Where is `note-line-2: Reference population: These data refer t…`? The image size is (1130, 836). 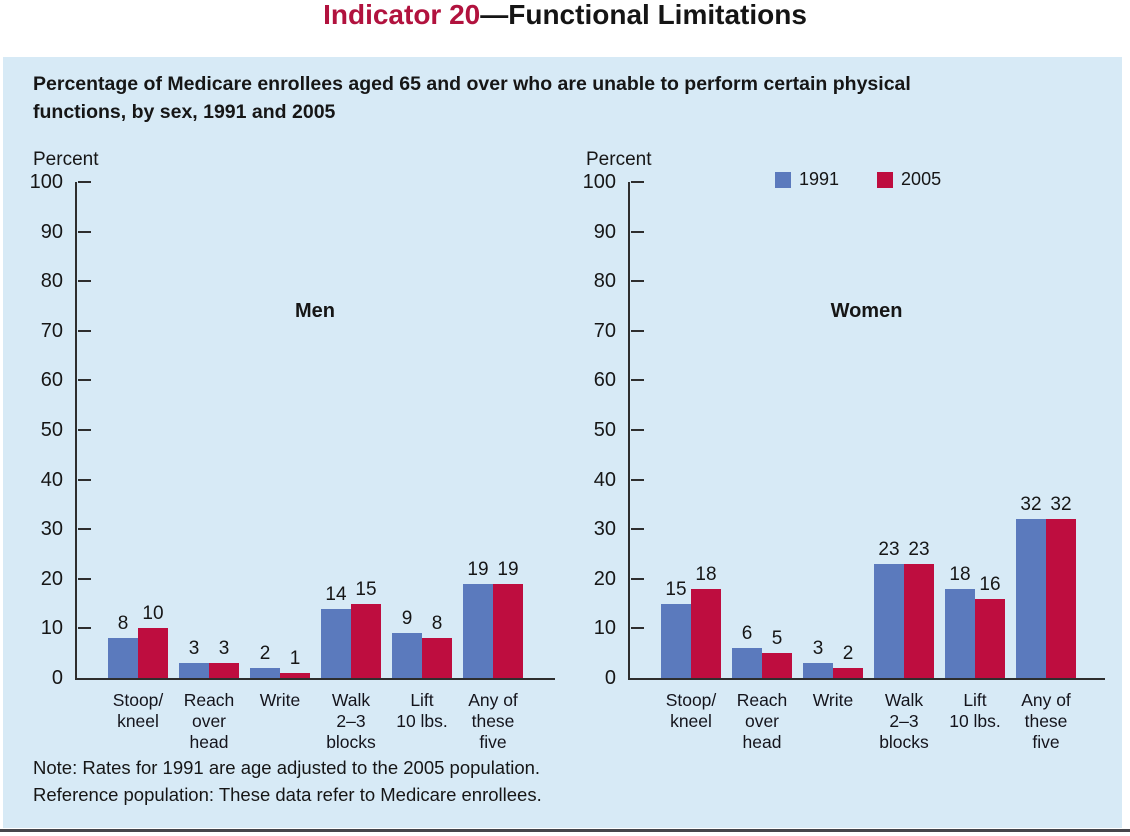
note-line-2: Reference population: These data refer t… is located at coordinates (287, 794).